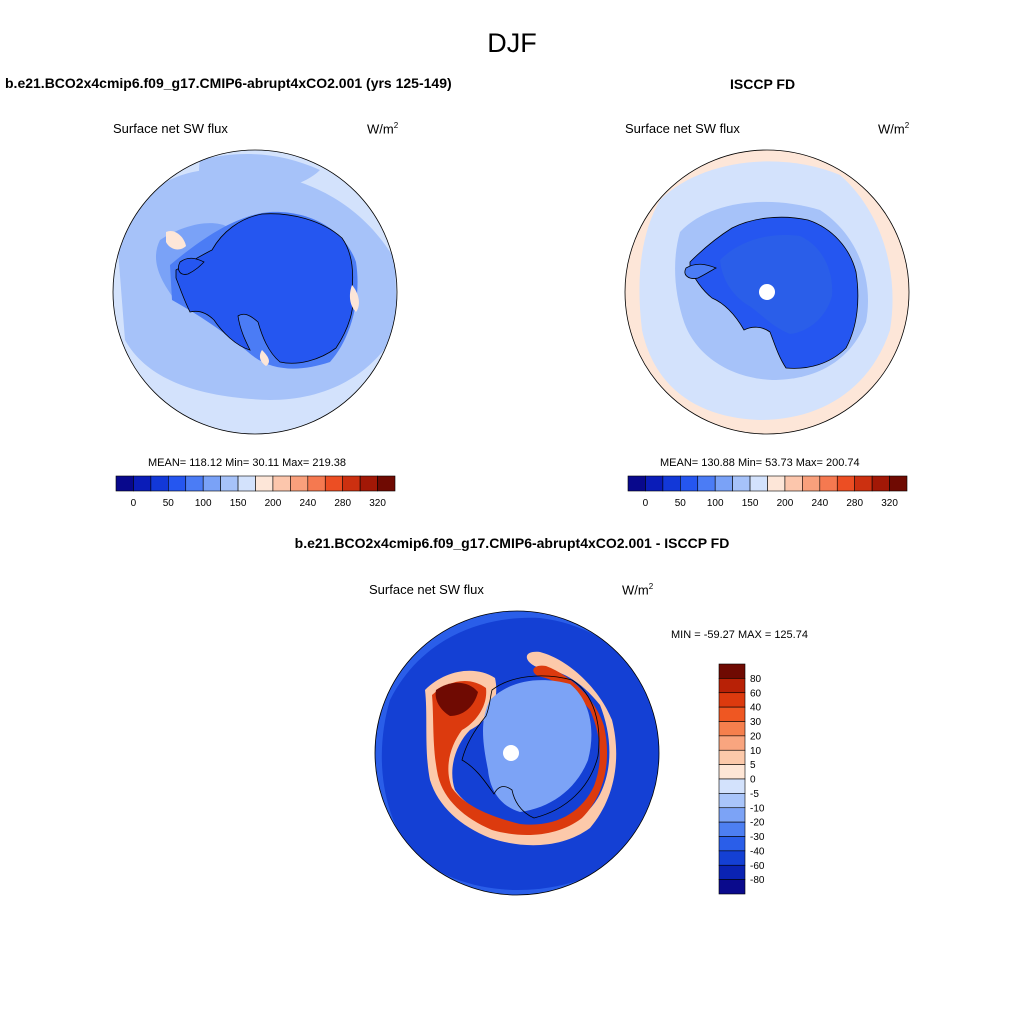 This screenshot has width=1024, height=1024. I want to click on colorbar-3-tick-label: -30, so click(757, 837).